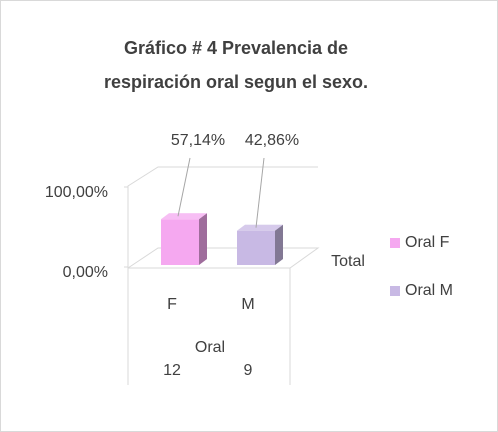 The height and width of the screenshot is (432, 498). I want to click on x-tick-label: F, so click(172, 304).